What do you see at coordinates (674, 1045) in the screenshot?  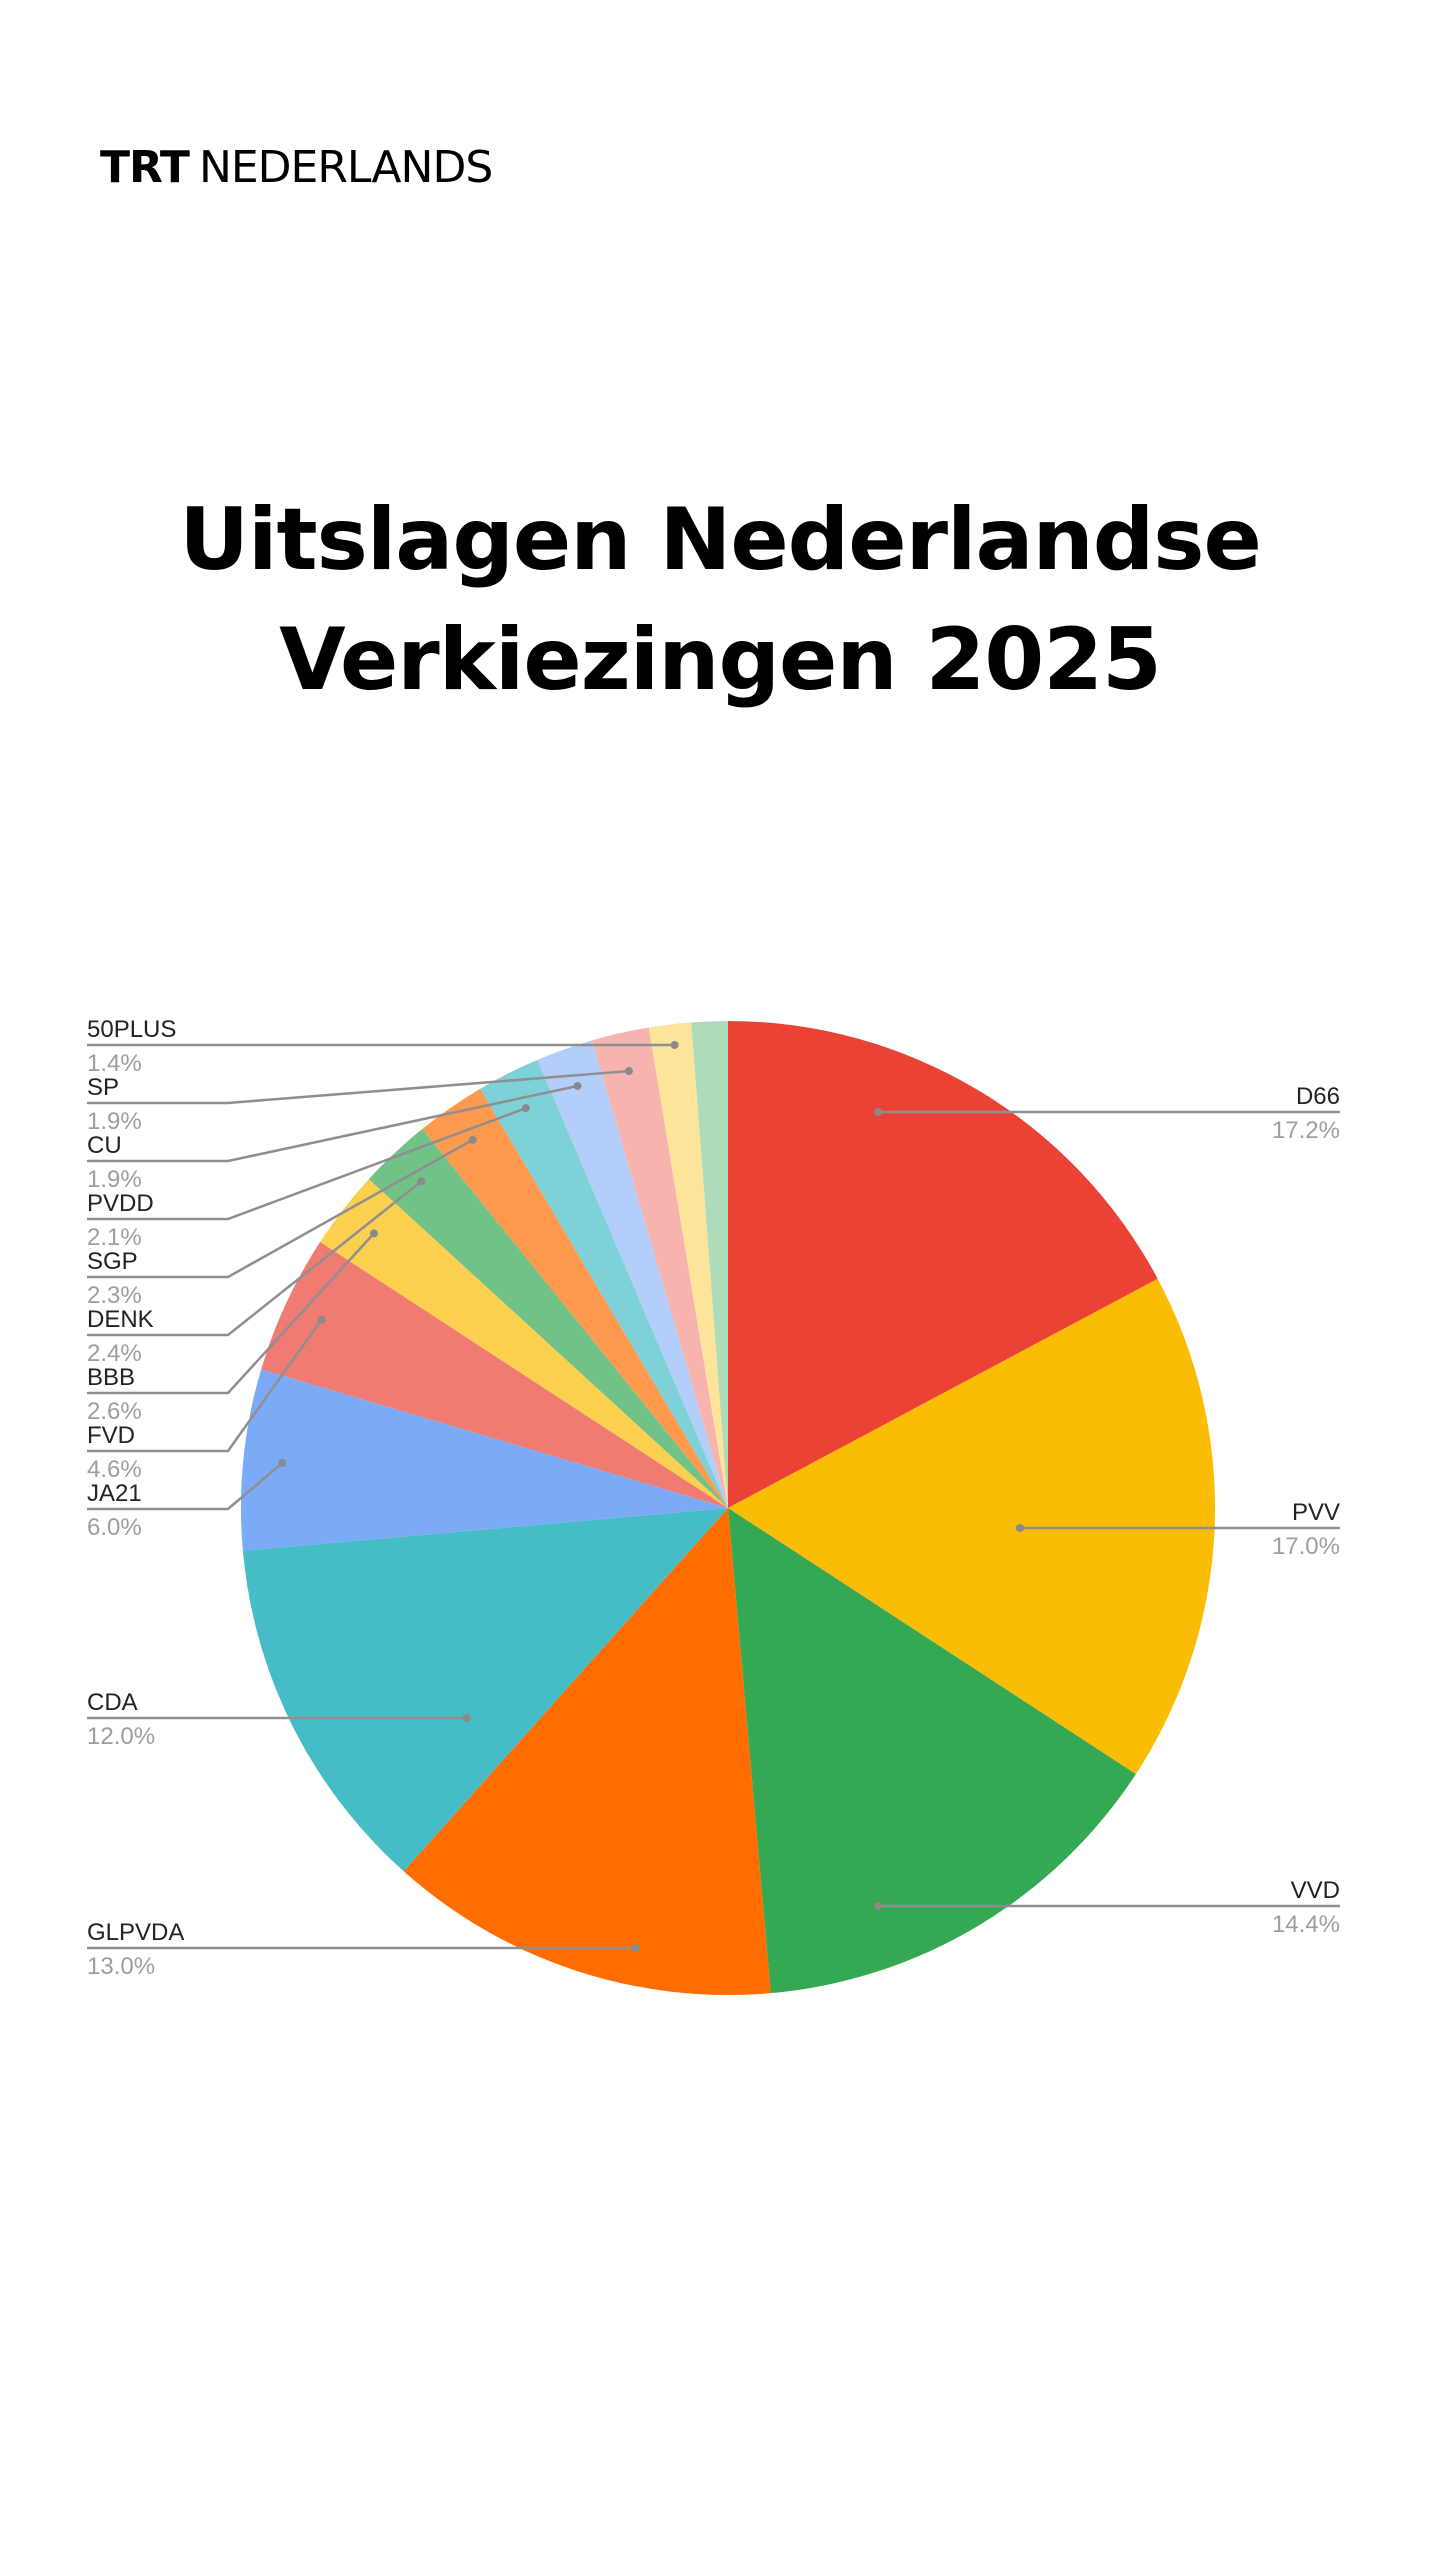 I see `leader-dot-50plus` at bounding box center [674, 1045].